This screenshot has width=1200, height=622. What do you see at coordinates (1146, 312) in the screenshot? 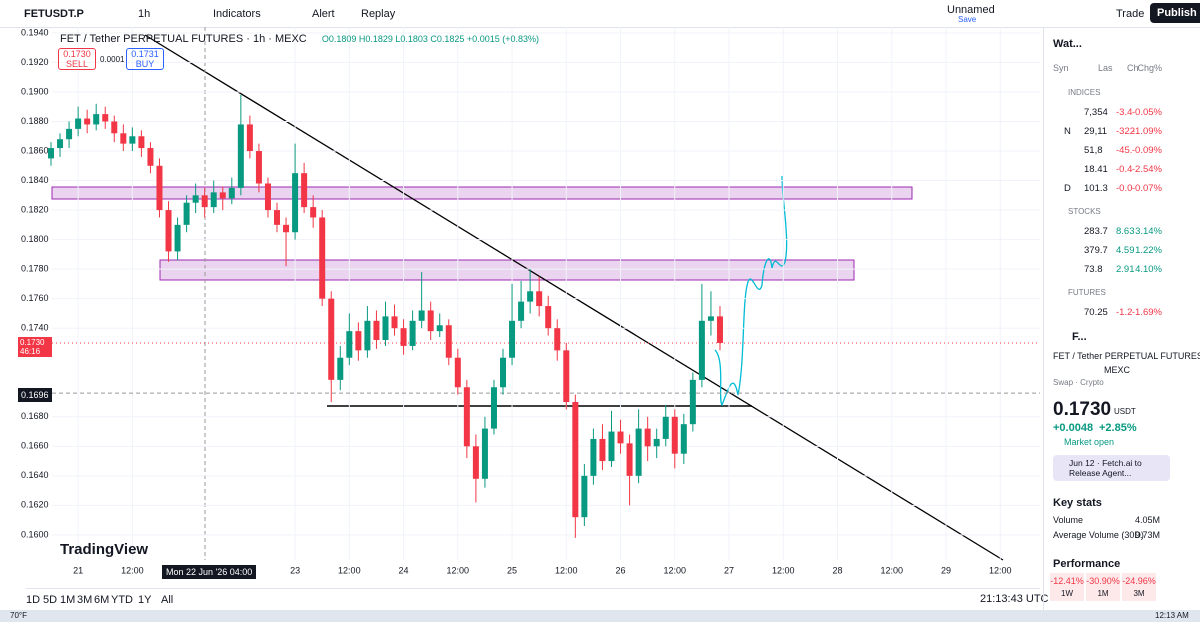
I see `change-pct: -1.69%` at bounding box center [1146, 312].